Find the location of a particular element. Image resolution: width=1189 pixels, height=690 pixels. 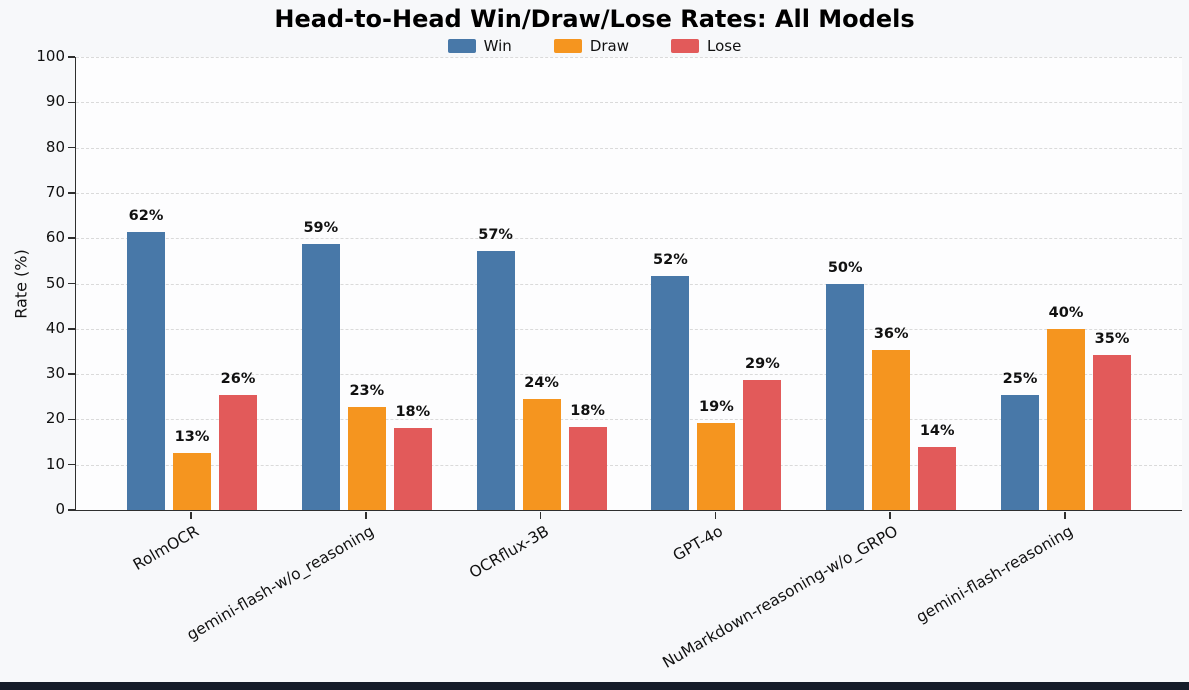

bar-value-label-lose-4: 14% is located at coordinates (937, 430).